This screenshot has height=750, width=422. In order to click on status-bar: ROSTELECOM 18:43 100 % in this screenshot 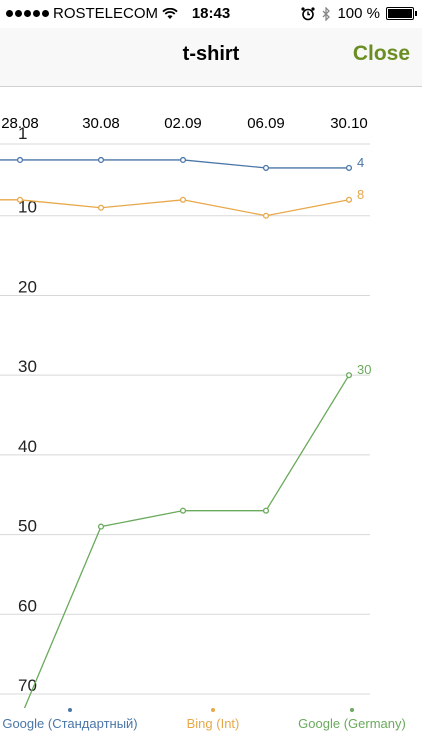, I will do `click(211, 14)`.